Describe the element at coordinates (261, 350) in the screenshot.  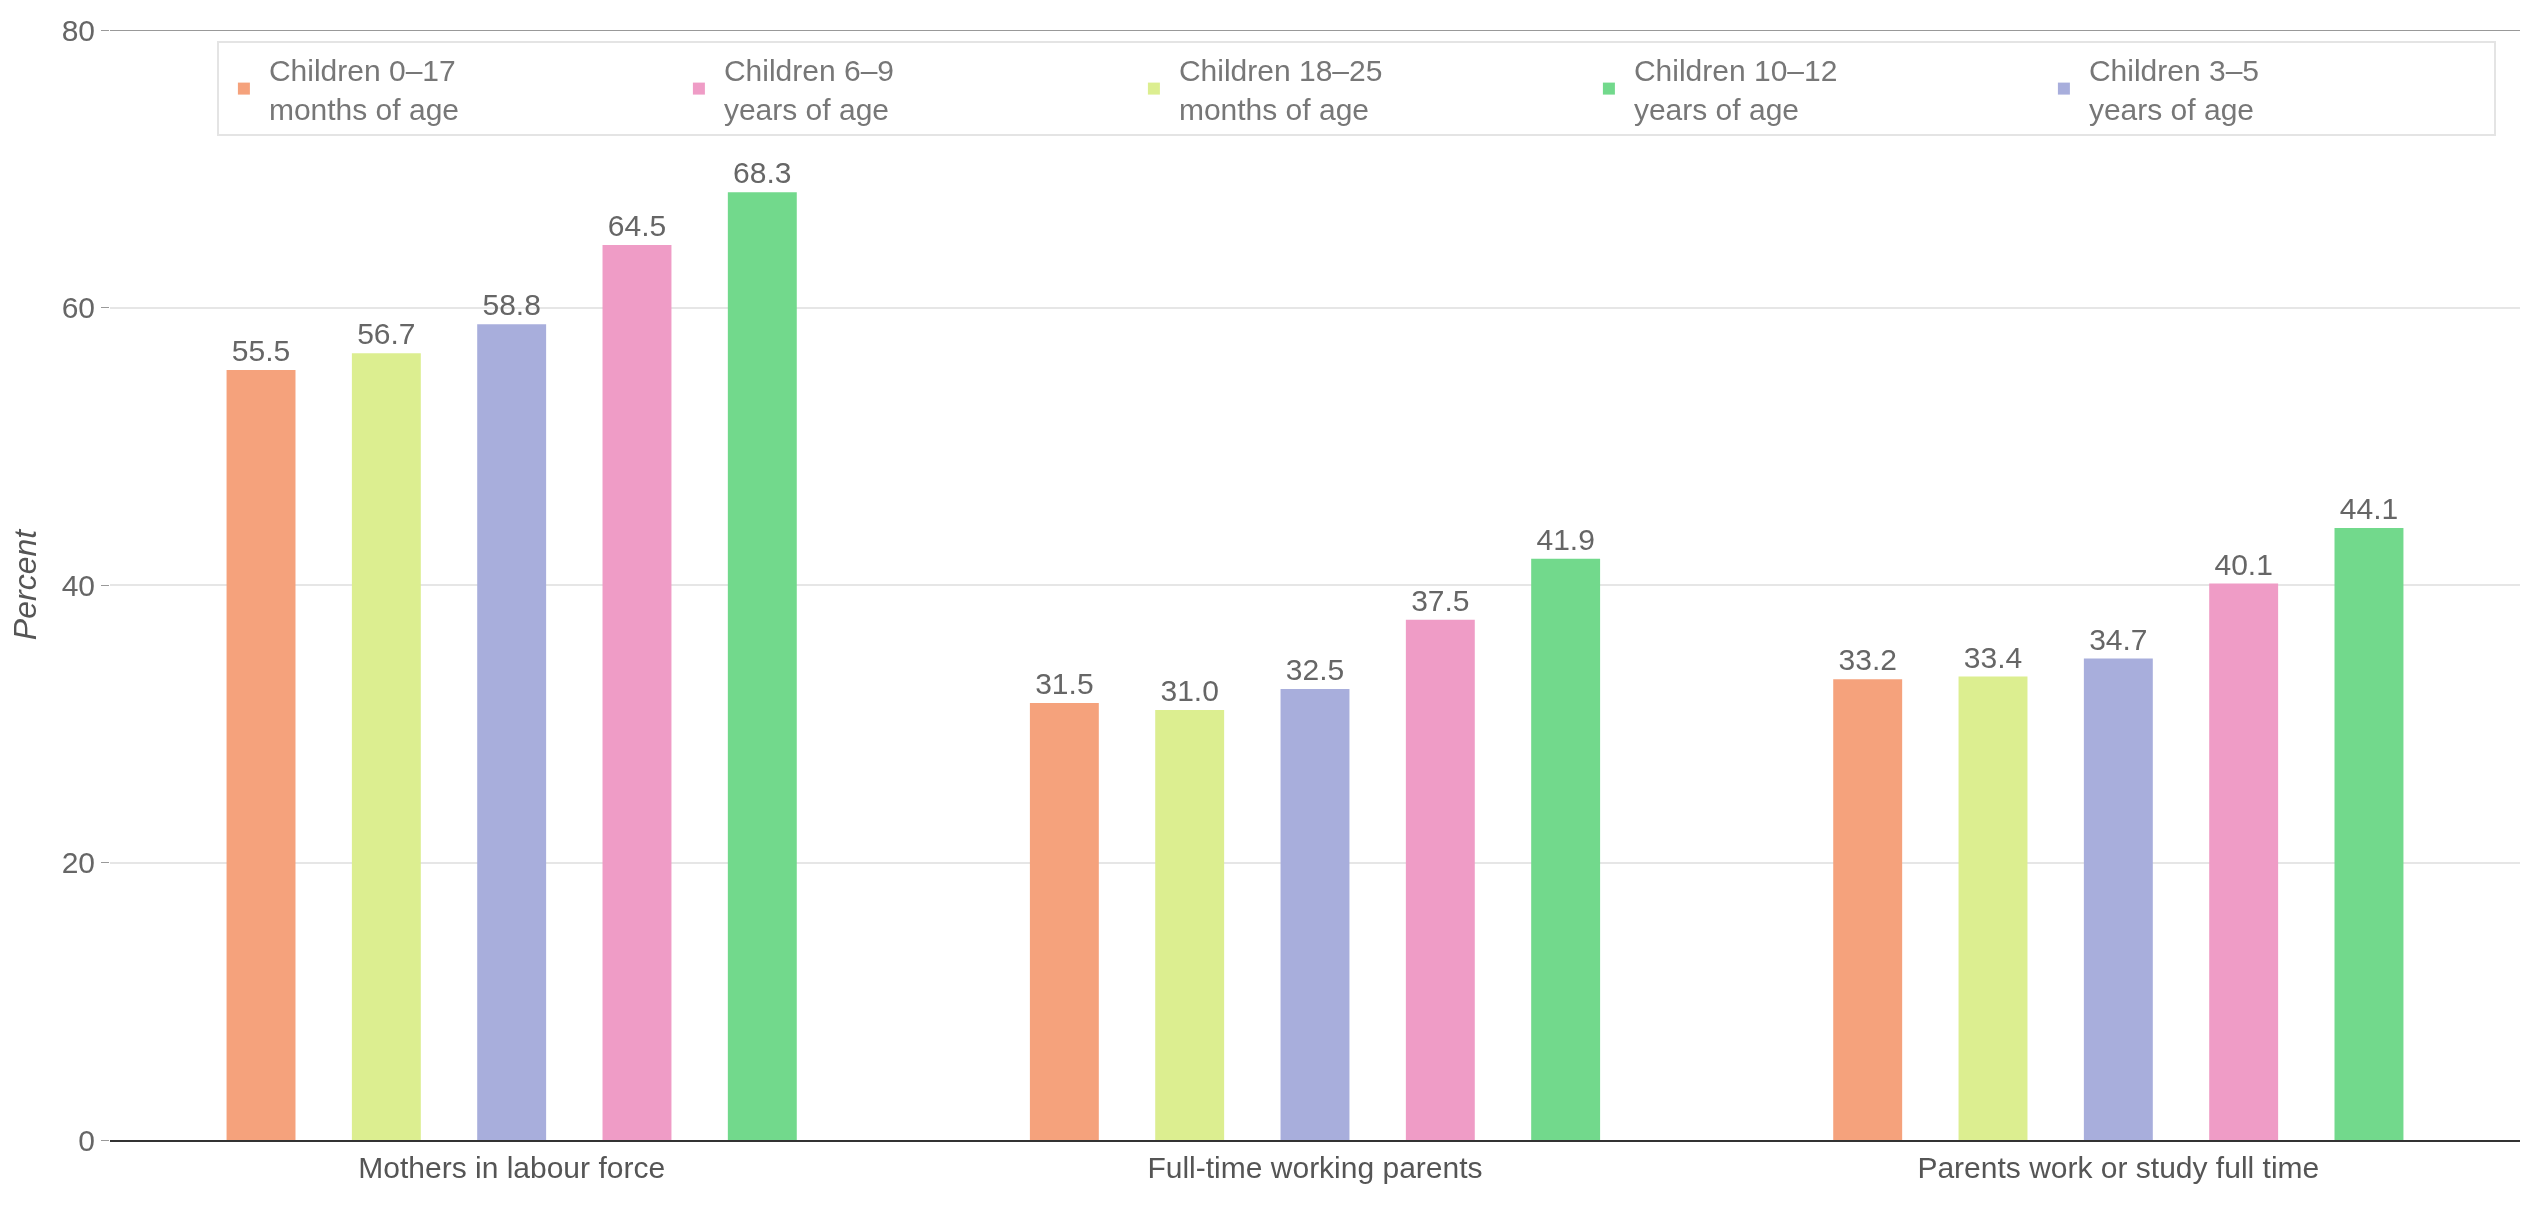
I see `data-label: 55.5` at that location.